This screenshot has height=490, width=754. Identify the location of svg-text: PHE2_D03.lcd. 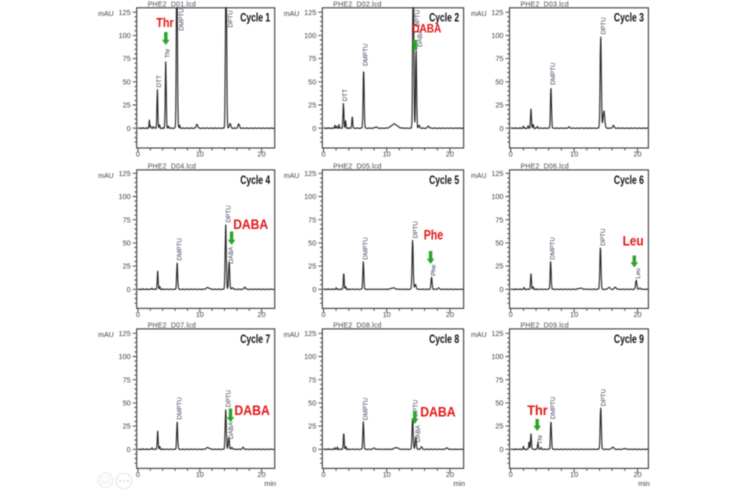
(545, 5).